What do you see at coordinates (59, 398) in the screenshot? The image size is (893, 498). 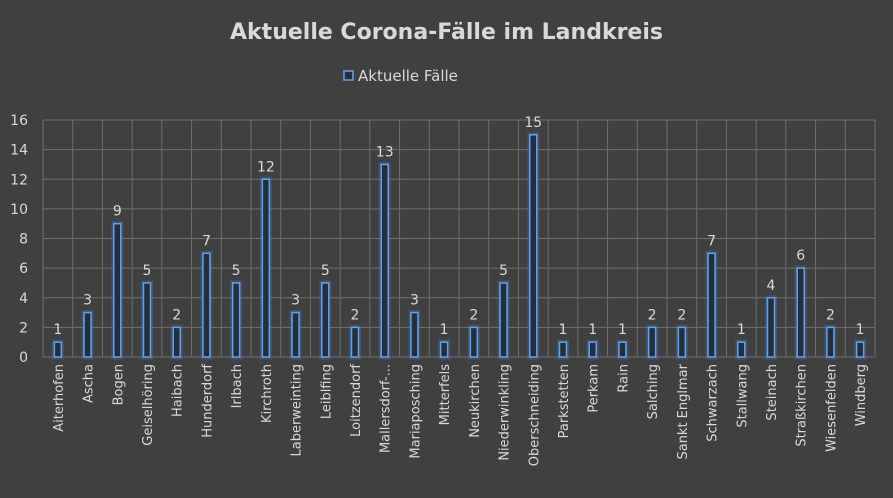 I see `category-label: Aiterhofen` at bounding box center [59, 398].